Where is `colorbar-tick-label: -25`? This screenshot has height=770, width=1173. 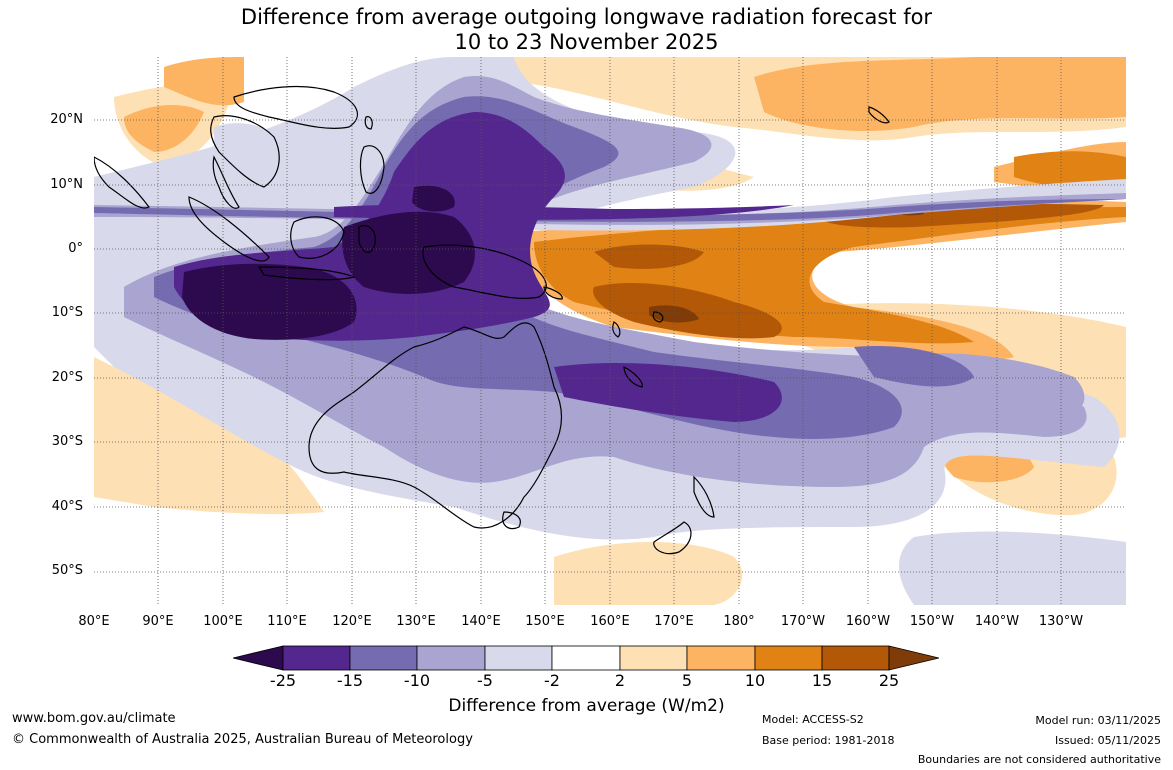
colorbar-tick-label: -25 is located at coordinates (283, 680).